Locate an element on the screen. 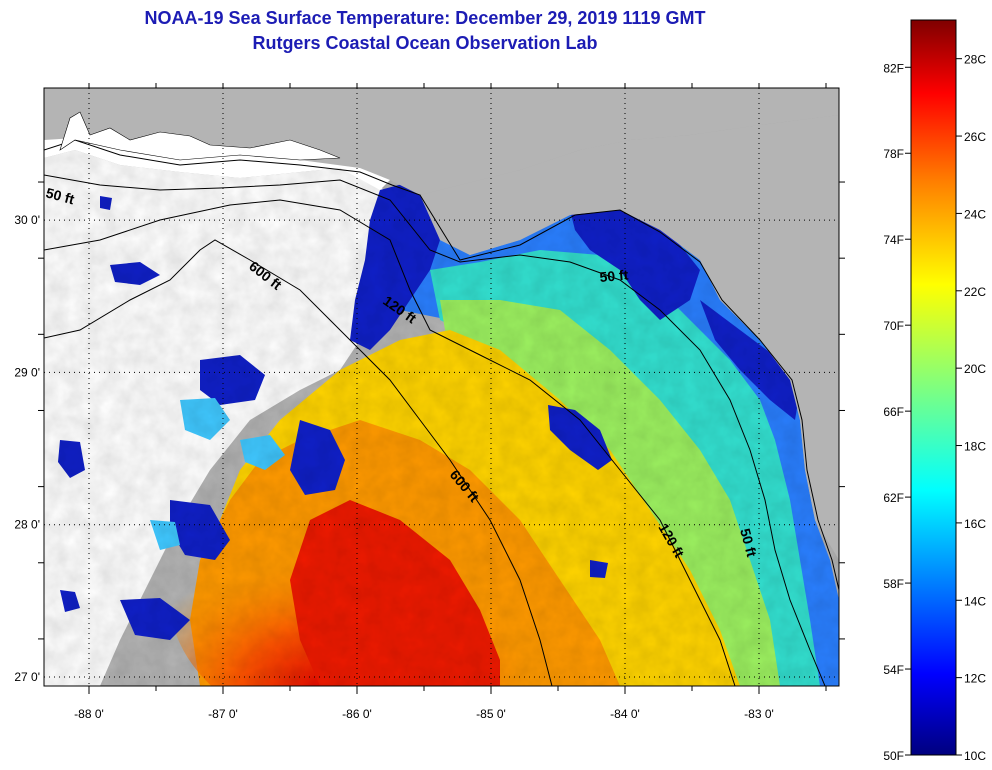  lon-tick-label: -84 0' is located at coordinates (625, 714).